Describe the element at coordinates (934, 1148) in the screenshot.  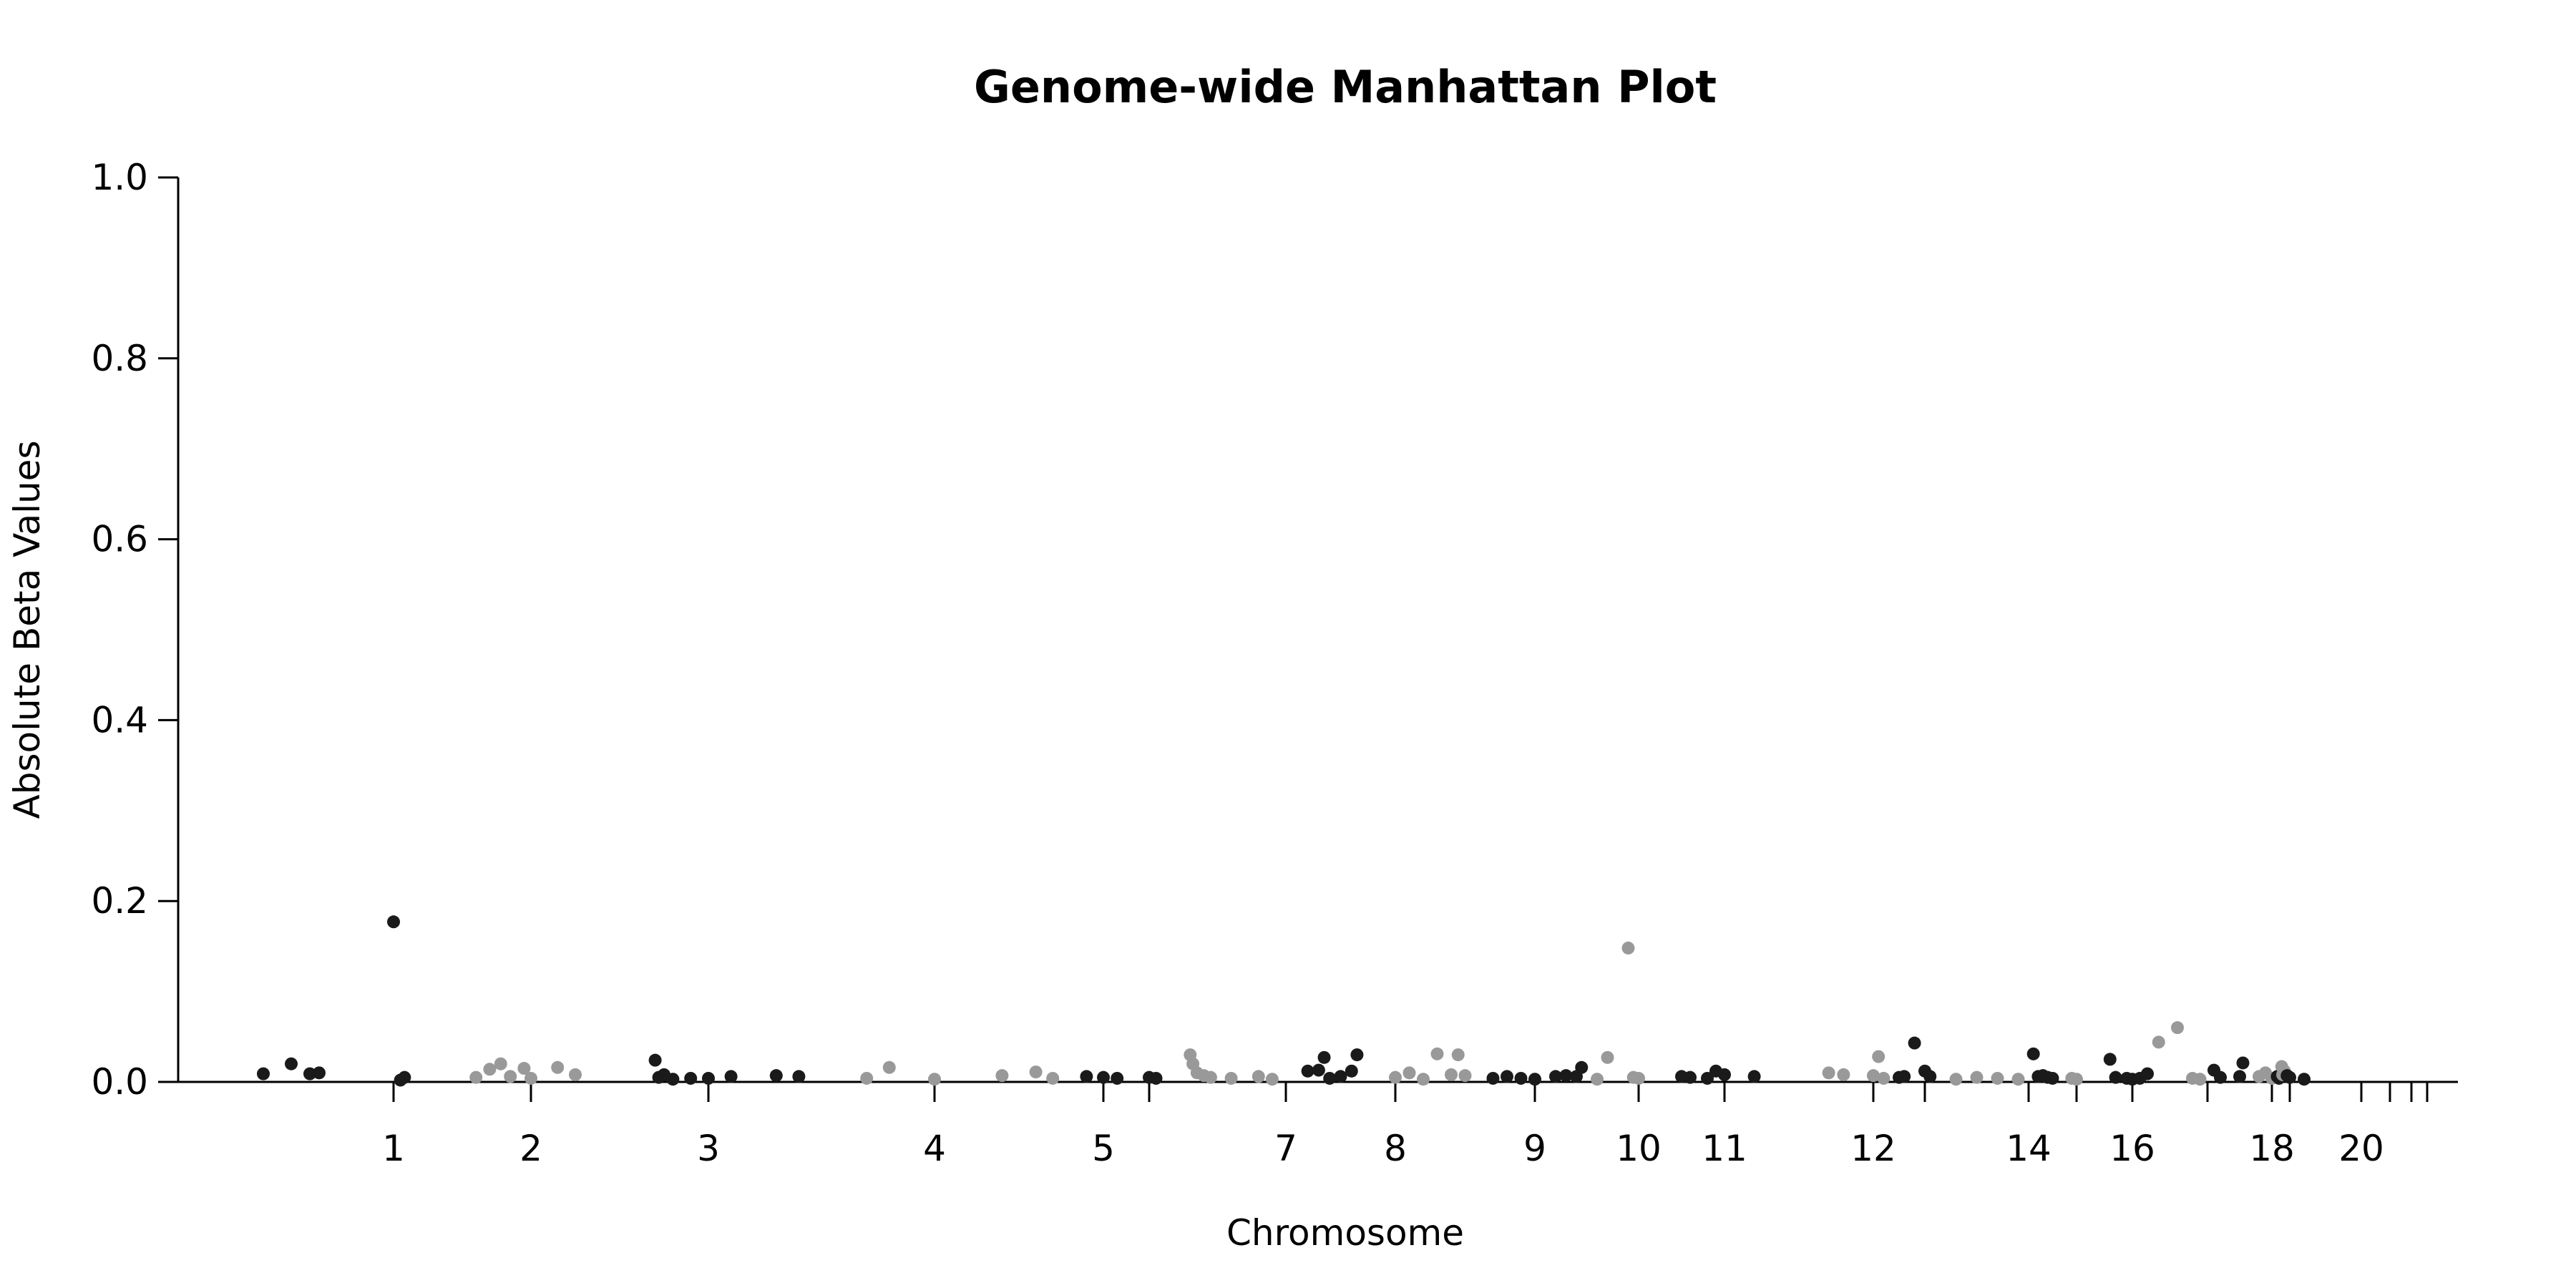
I see `x-tick-label: 4` at that location.